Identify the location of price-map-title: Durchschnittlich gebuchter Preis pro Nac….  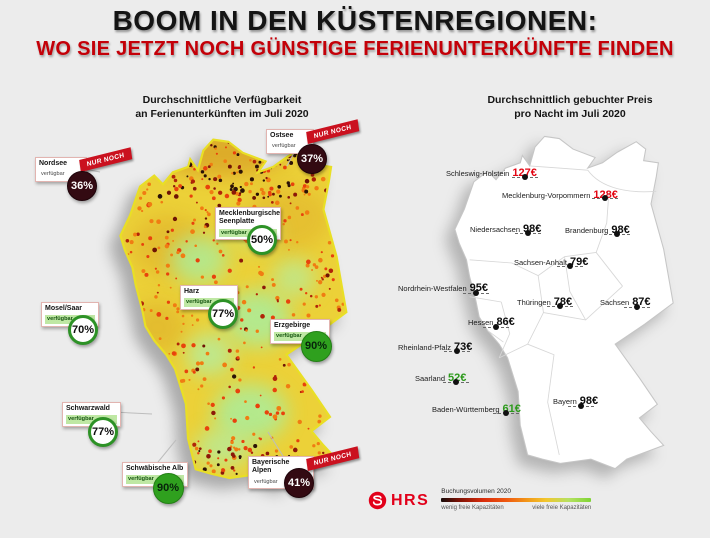
(560, 107).